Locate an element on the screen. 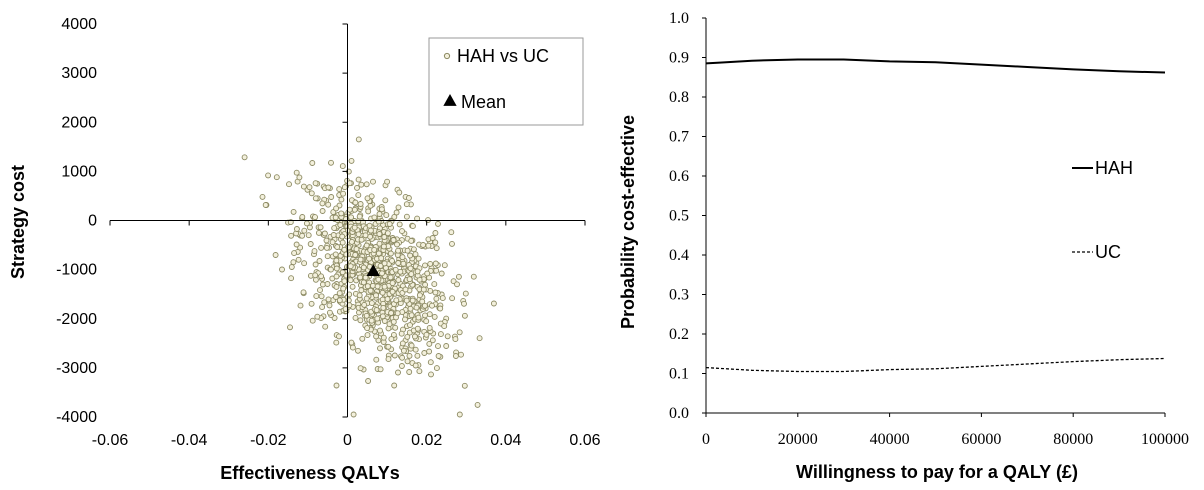 The height and width of the screenshot is (490, 1204). scatter-y-tick-label: -4000 is located at coordinates (76, 417).